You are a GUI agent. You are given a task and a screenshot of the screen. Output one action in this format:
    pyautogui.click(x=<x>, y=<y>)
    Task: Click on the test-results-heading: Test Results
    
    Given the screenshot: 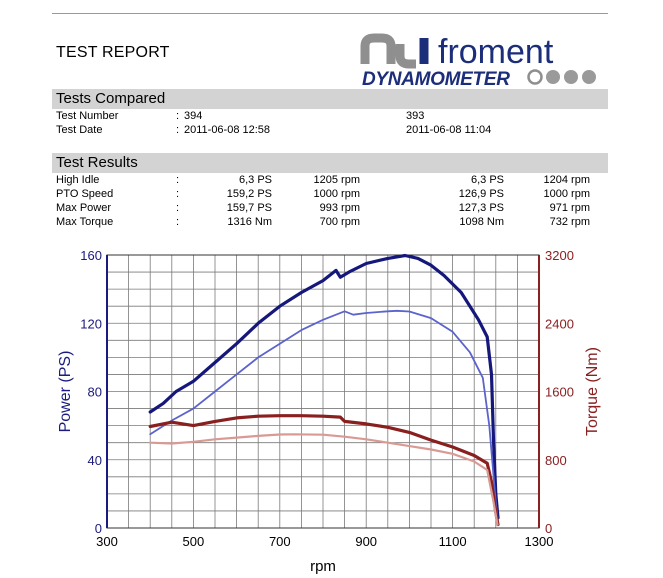 What is the action you would take?
    pyautogui.click(x=97, y=162)
    